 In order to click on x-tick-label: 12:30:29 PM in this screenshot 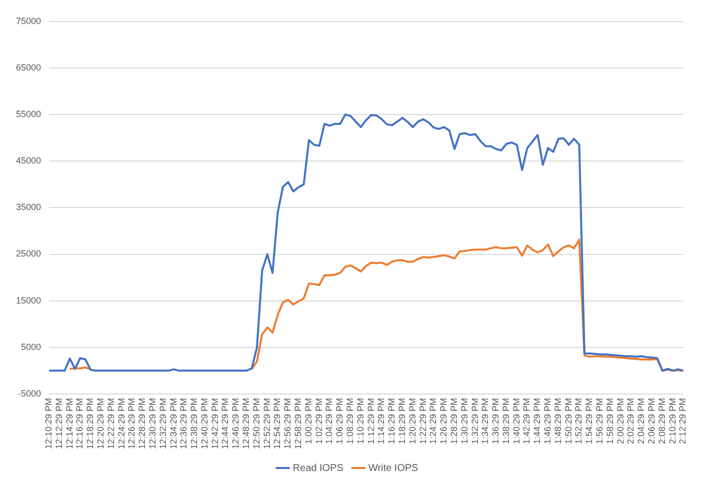, I will do `click(152, 424)`.